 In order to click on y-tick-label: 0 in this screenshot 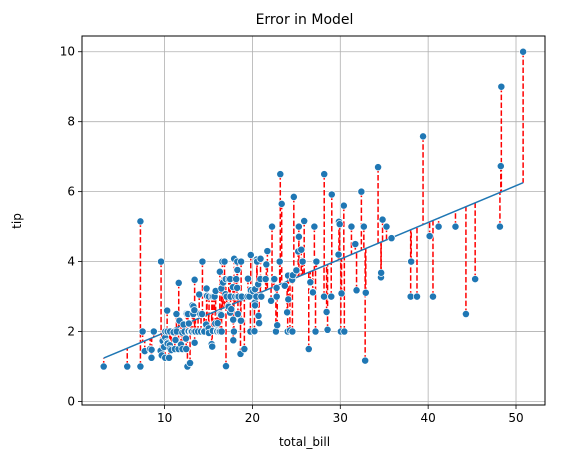, I will do `click(71, 402)`.